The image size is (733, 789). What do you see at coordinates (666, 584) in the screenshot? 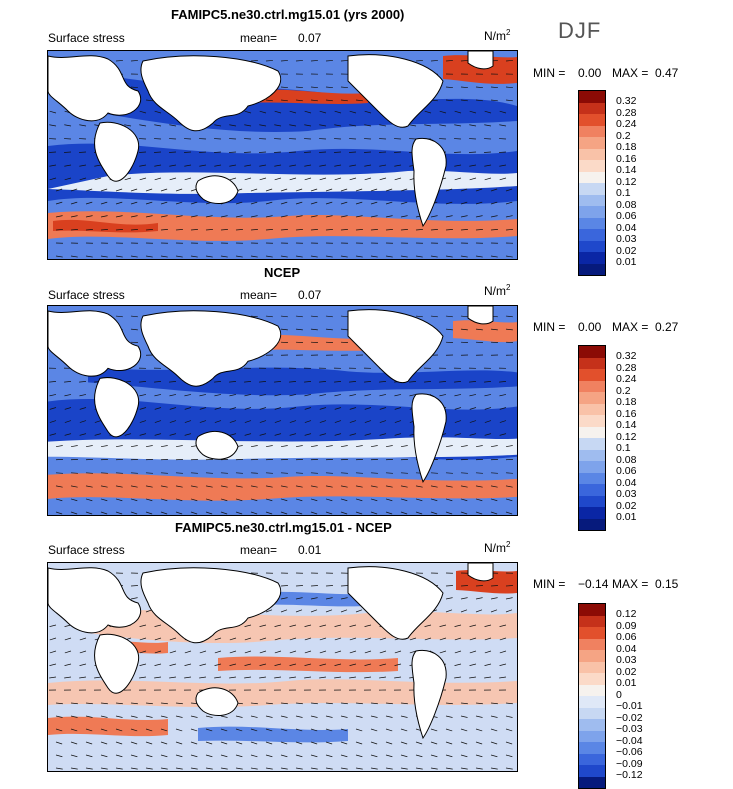
I see `panel-3-max-value: 0.15` at bounding box center [666, 584].